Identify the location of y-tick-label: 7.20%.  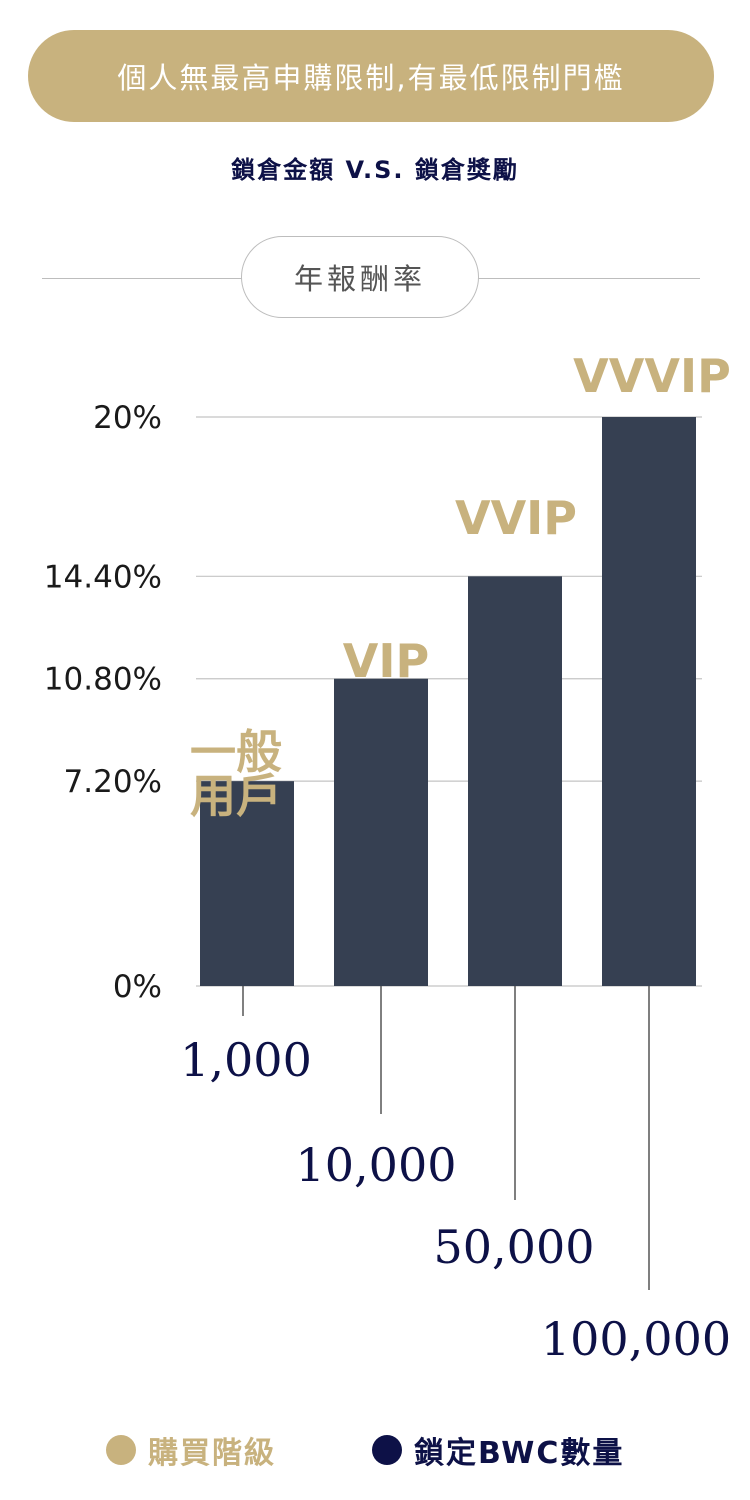
(113, 782).